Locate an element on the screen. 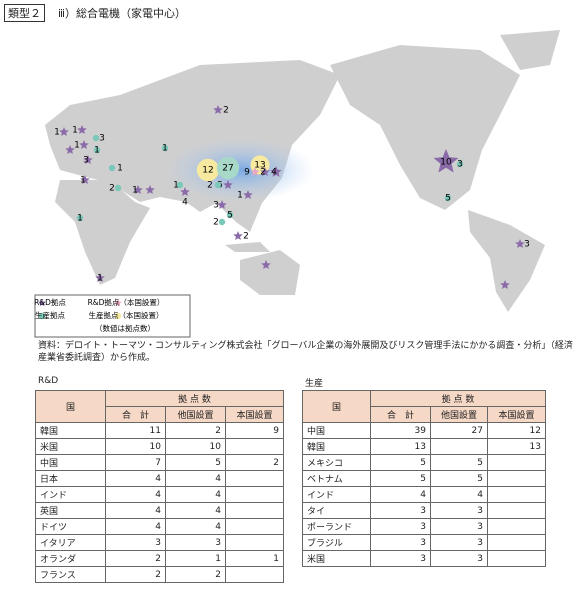 The height and width of the screenshot is (592, 582). header-cell: 本国設置 is located at coordinates (254, 414).